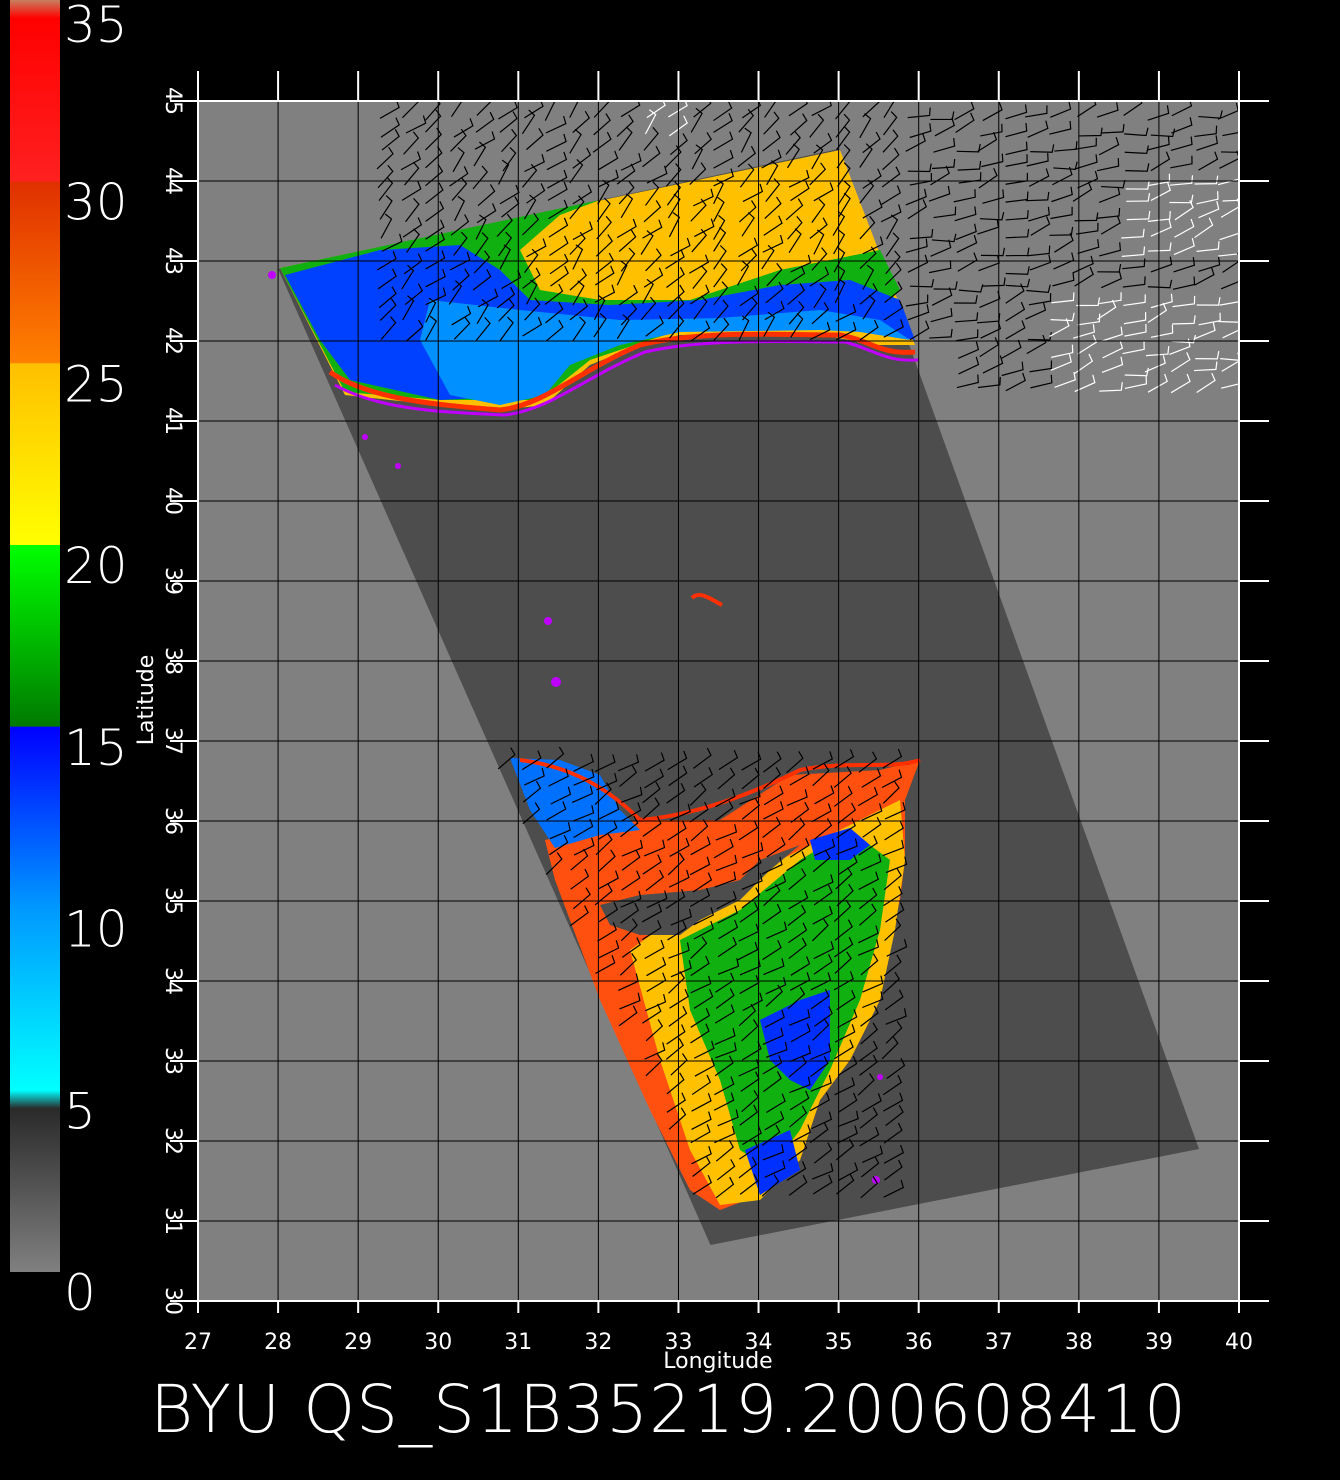  What do you see at coordinates (172, 501) in the screenshot?
I see `latitude-tick-label: 40` at bounding box center [172, 501].